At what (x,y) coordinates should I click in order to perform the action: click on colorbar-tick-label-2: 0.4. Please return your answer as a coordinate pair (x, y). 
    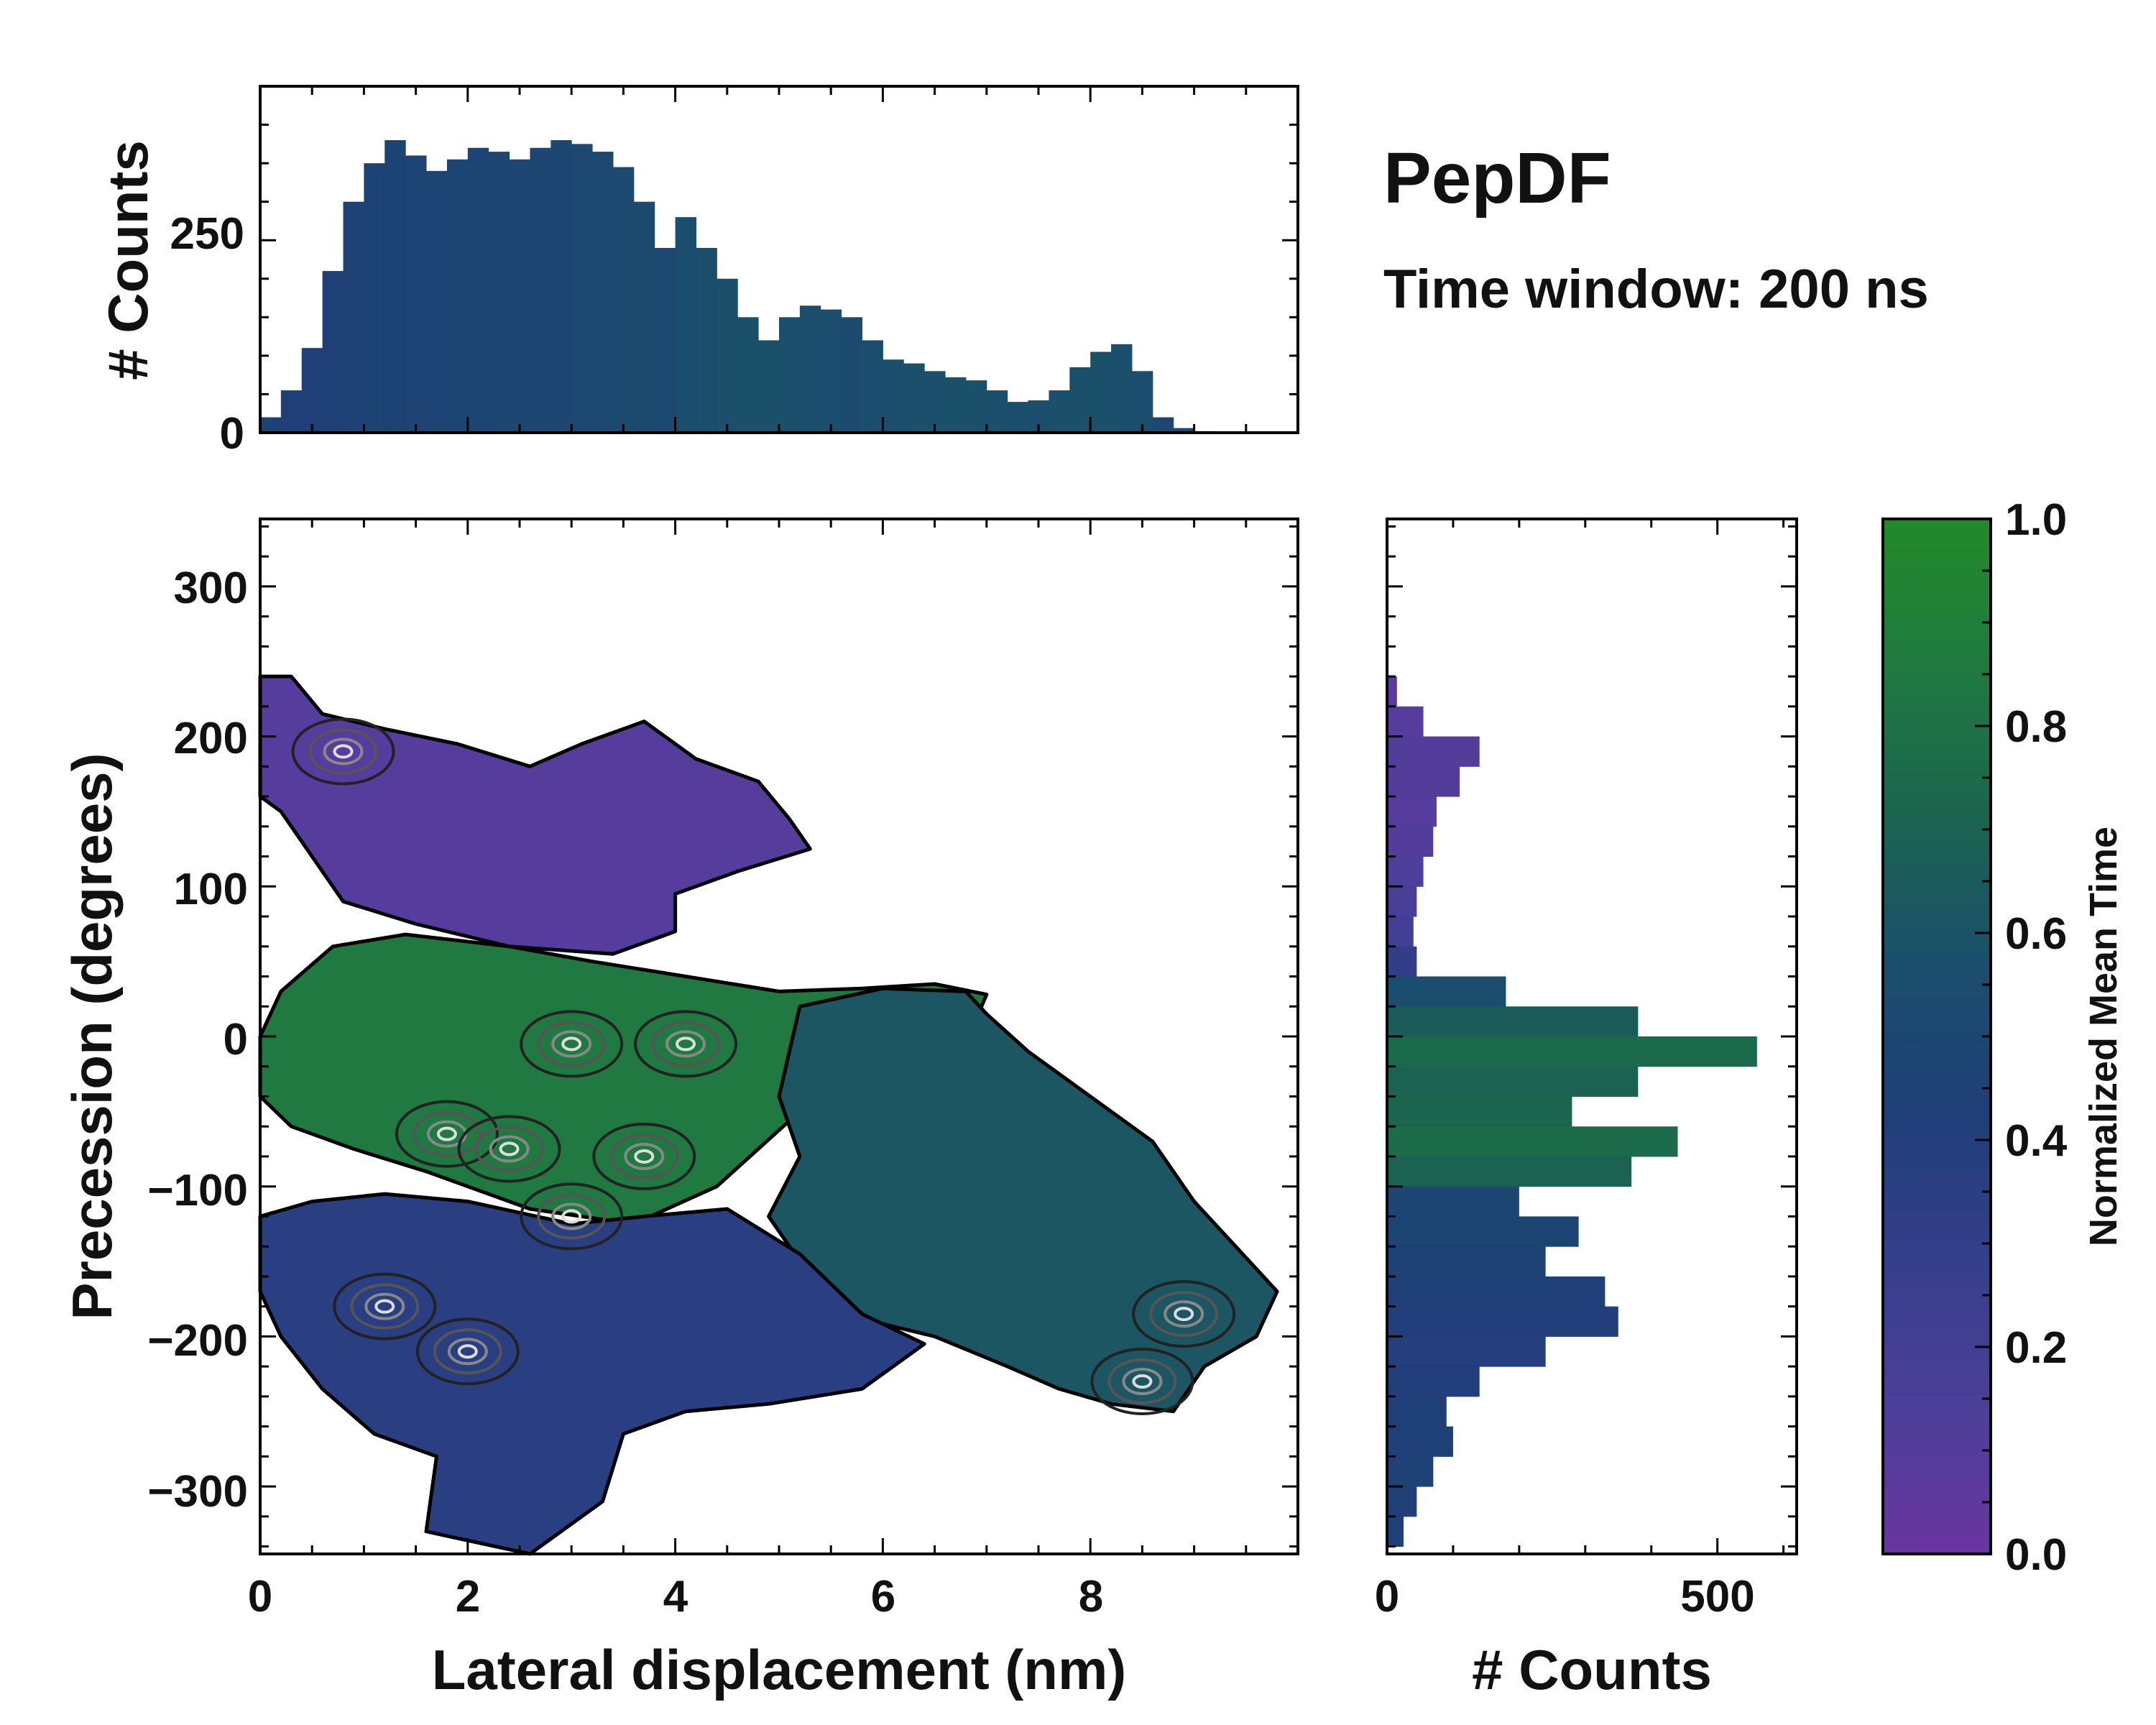
    Looking at the image, I should click on (2037, 1141).